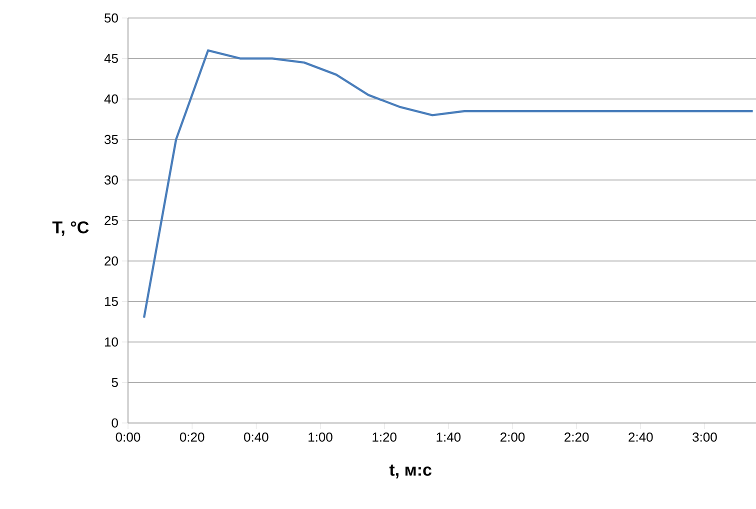 The image size is (756, 509). What do you see at coordinates (192, 437) in the screenshot?
I see `x-tick-label: 0:20` at bounding box center [192, 437].